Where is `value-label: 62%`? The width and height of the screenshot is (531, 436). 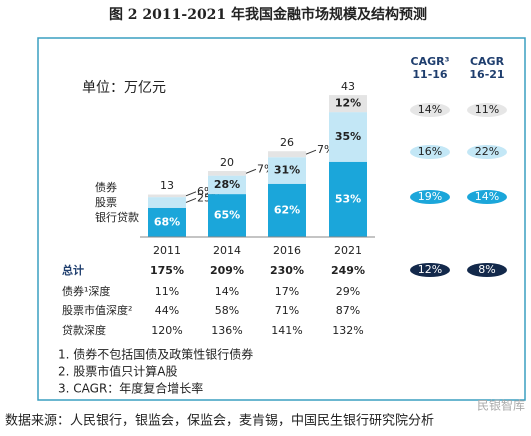
value-label: 62% is located at coordinates (287, 209).